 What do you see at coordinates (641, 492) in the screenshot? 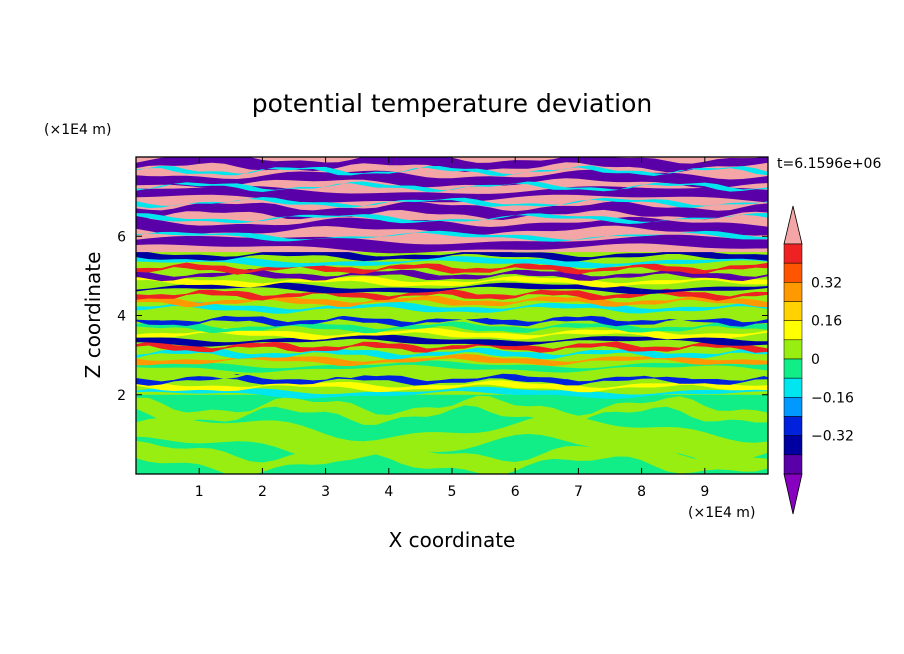
I see `x-tick-label: 8` at bounding box center [641, 492].